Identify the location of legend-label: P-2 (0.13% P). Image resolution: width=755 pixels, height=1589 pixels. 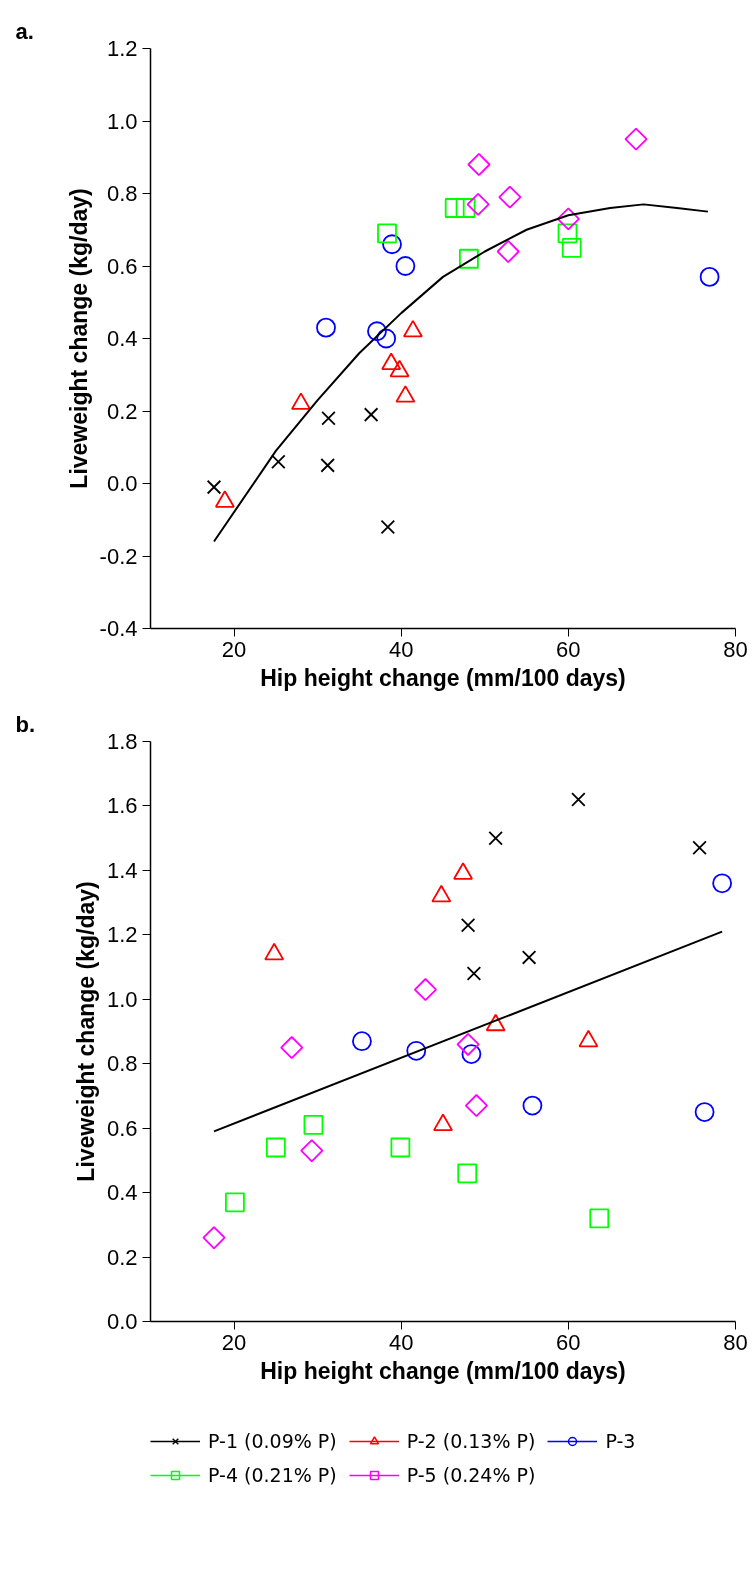
(471, 1441).